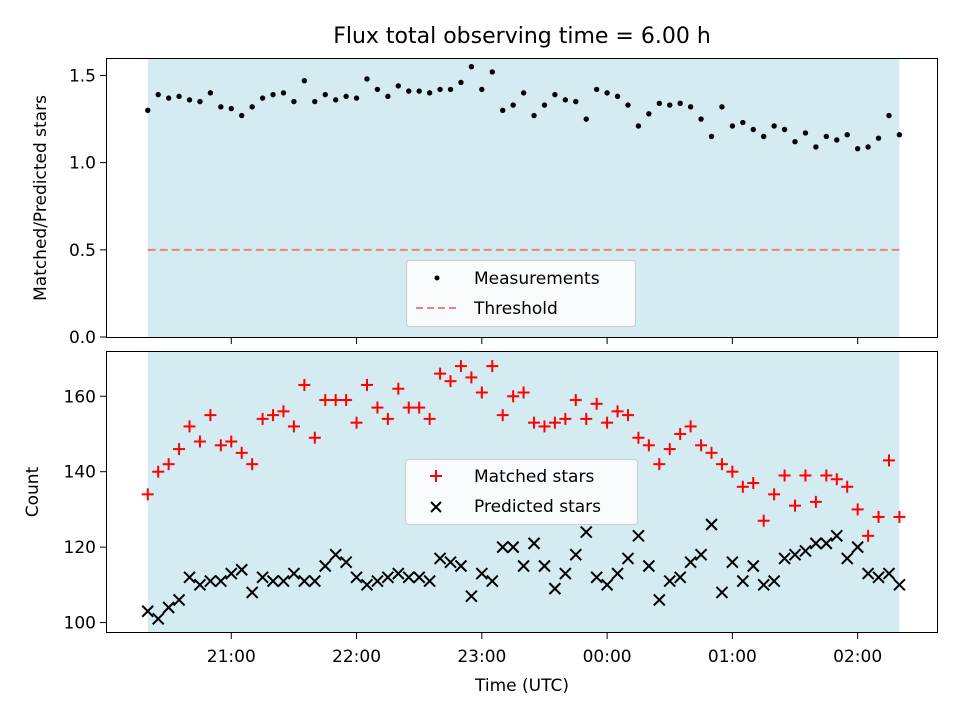 This screenshot has height=720, width=960. I want to click on top-legend-box, so click(521, 293).